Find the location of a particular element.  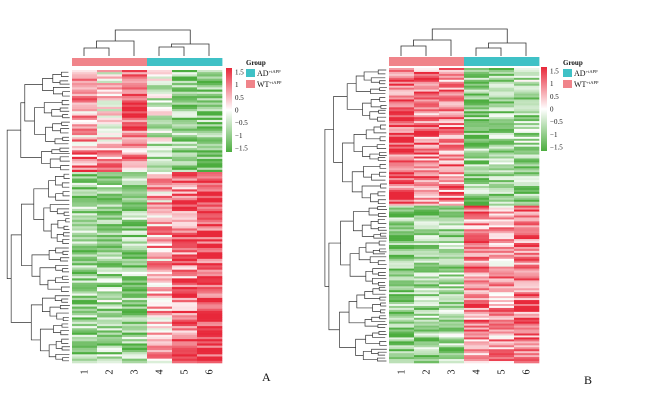

colorbar-tick-label: 1 is located at coordinates (552, 84).